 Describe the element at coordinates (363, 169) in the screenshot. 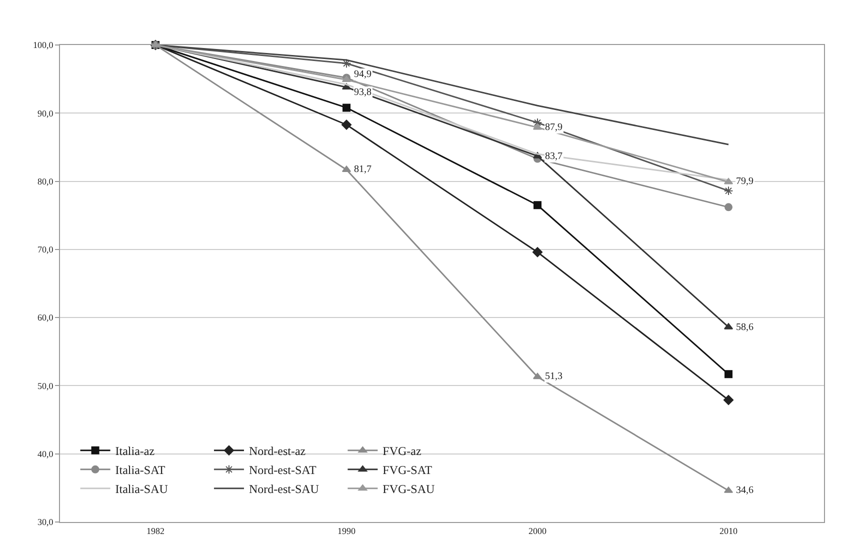

I see `data-label: 81,7` at that location.